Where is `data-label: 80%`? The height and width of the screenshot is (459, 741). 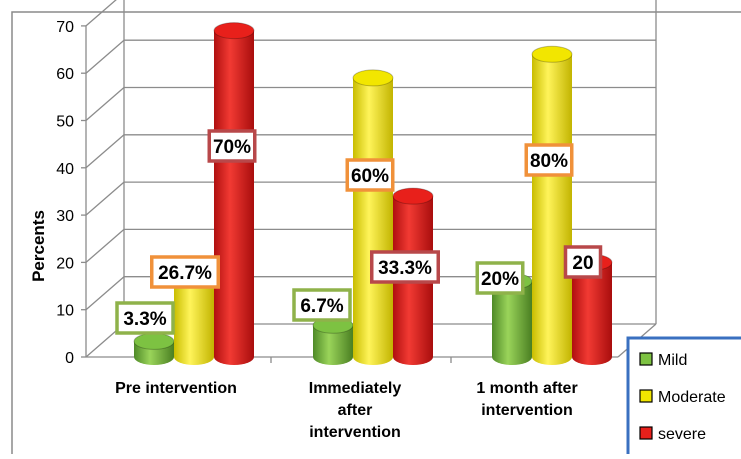
data-label: 80% is located at coordinates (549, 160).